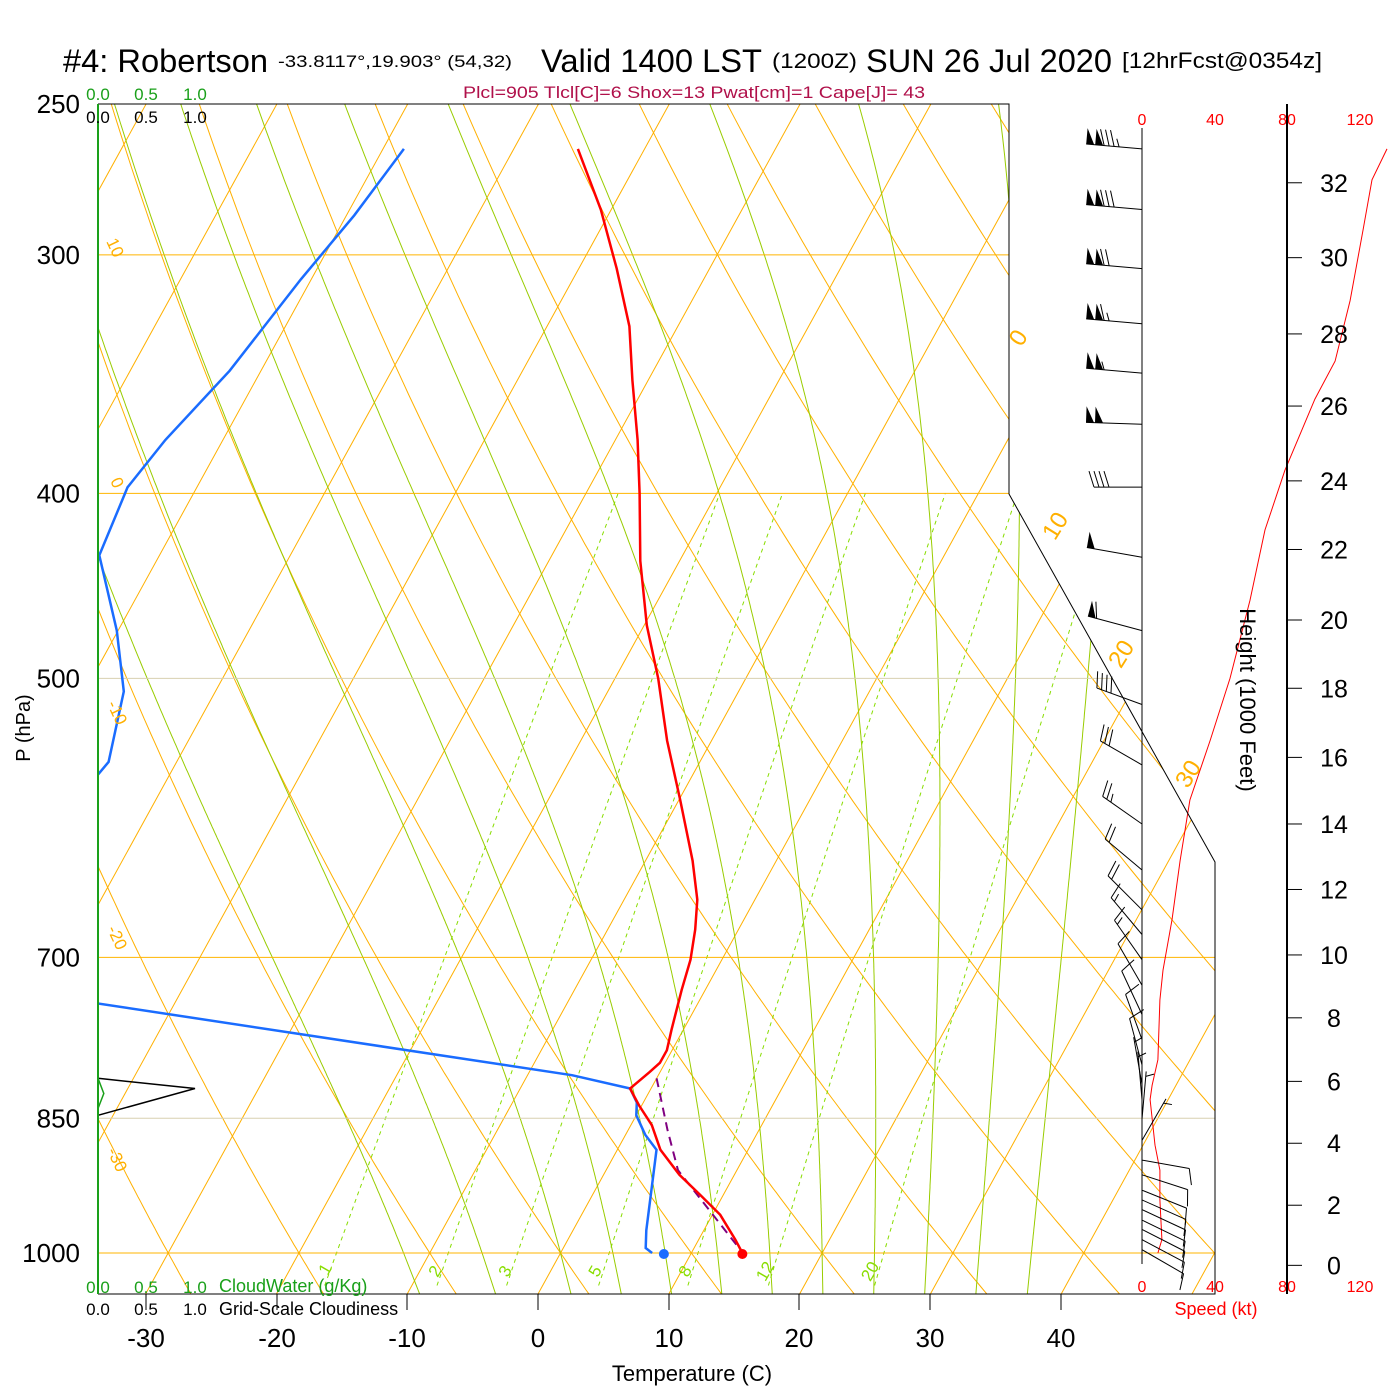 The image size is (1400, 1400). I want to click on height-tick-label: 2, so click(1334, 1206).